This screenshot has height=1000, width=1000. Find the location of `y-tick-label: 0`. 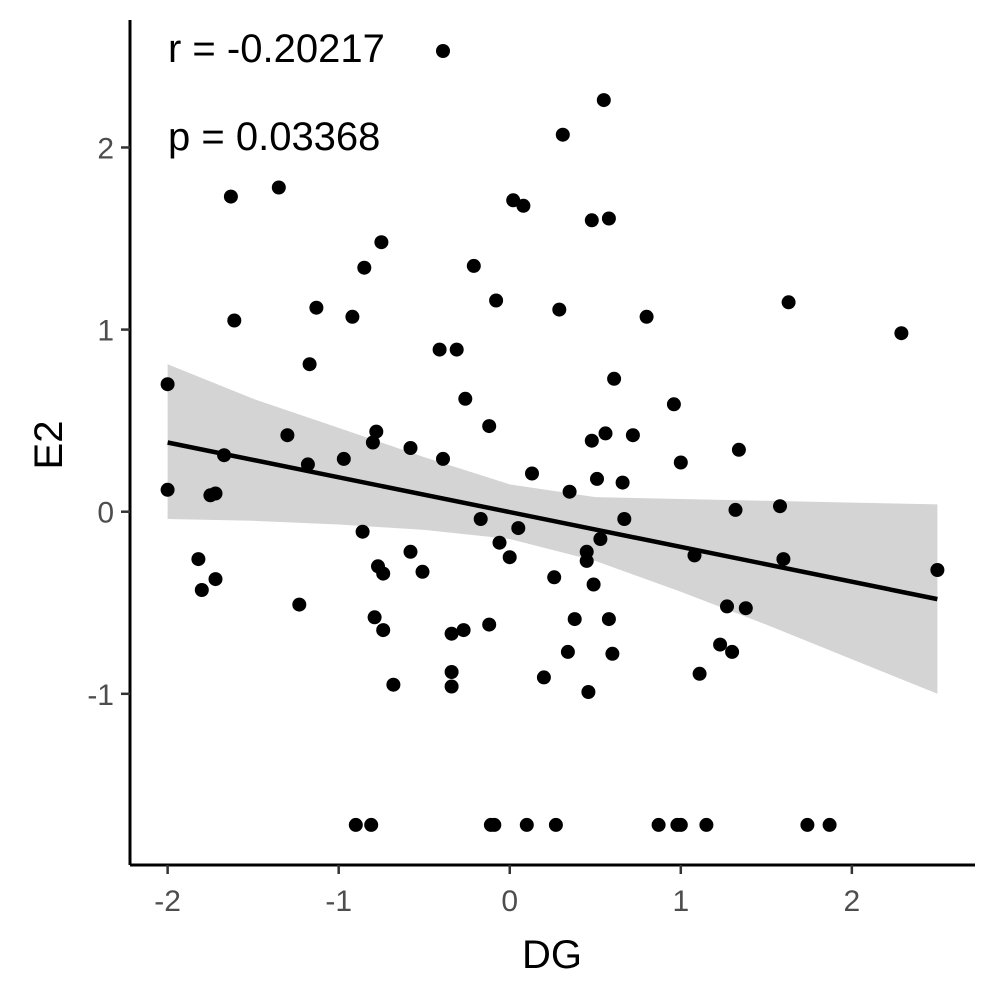

y-tick-label: 0 is located at coordinates (105, 513).